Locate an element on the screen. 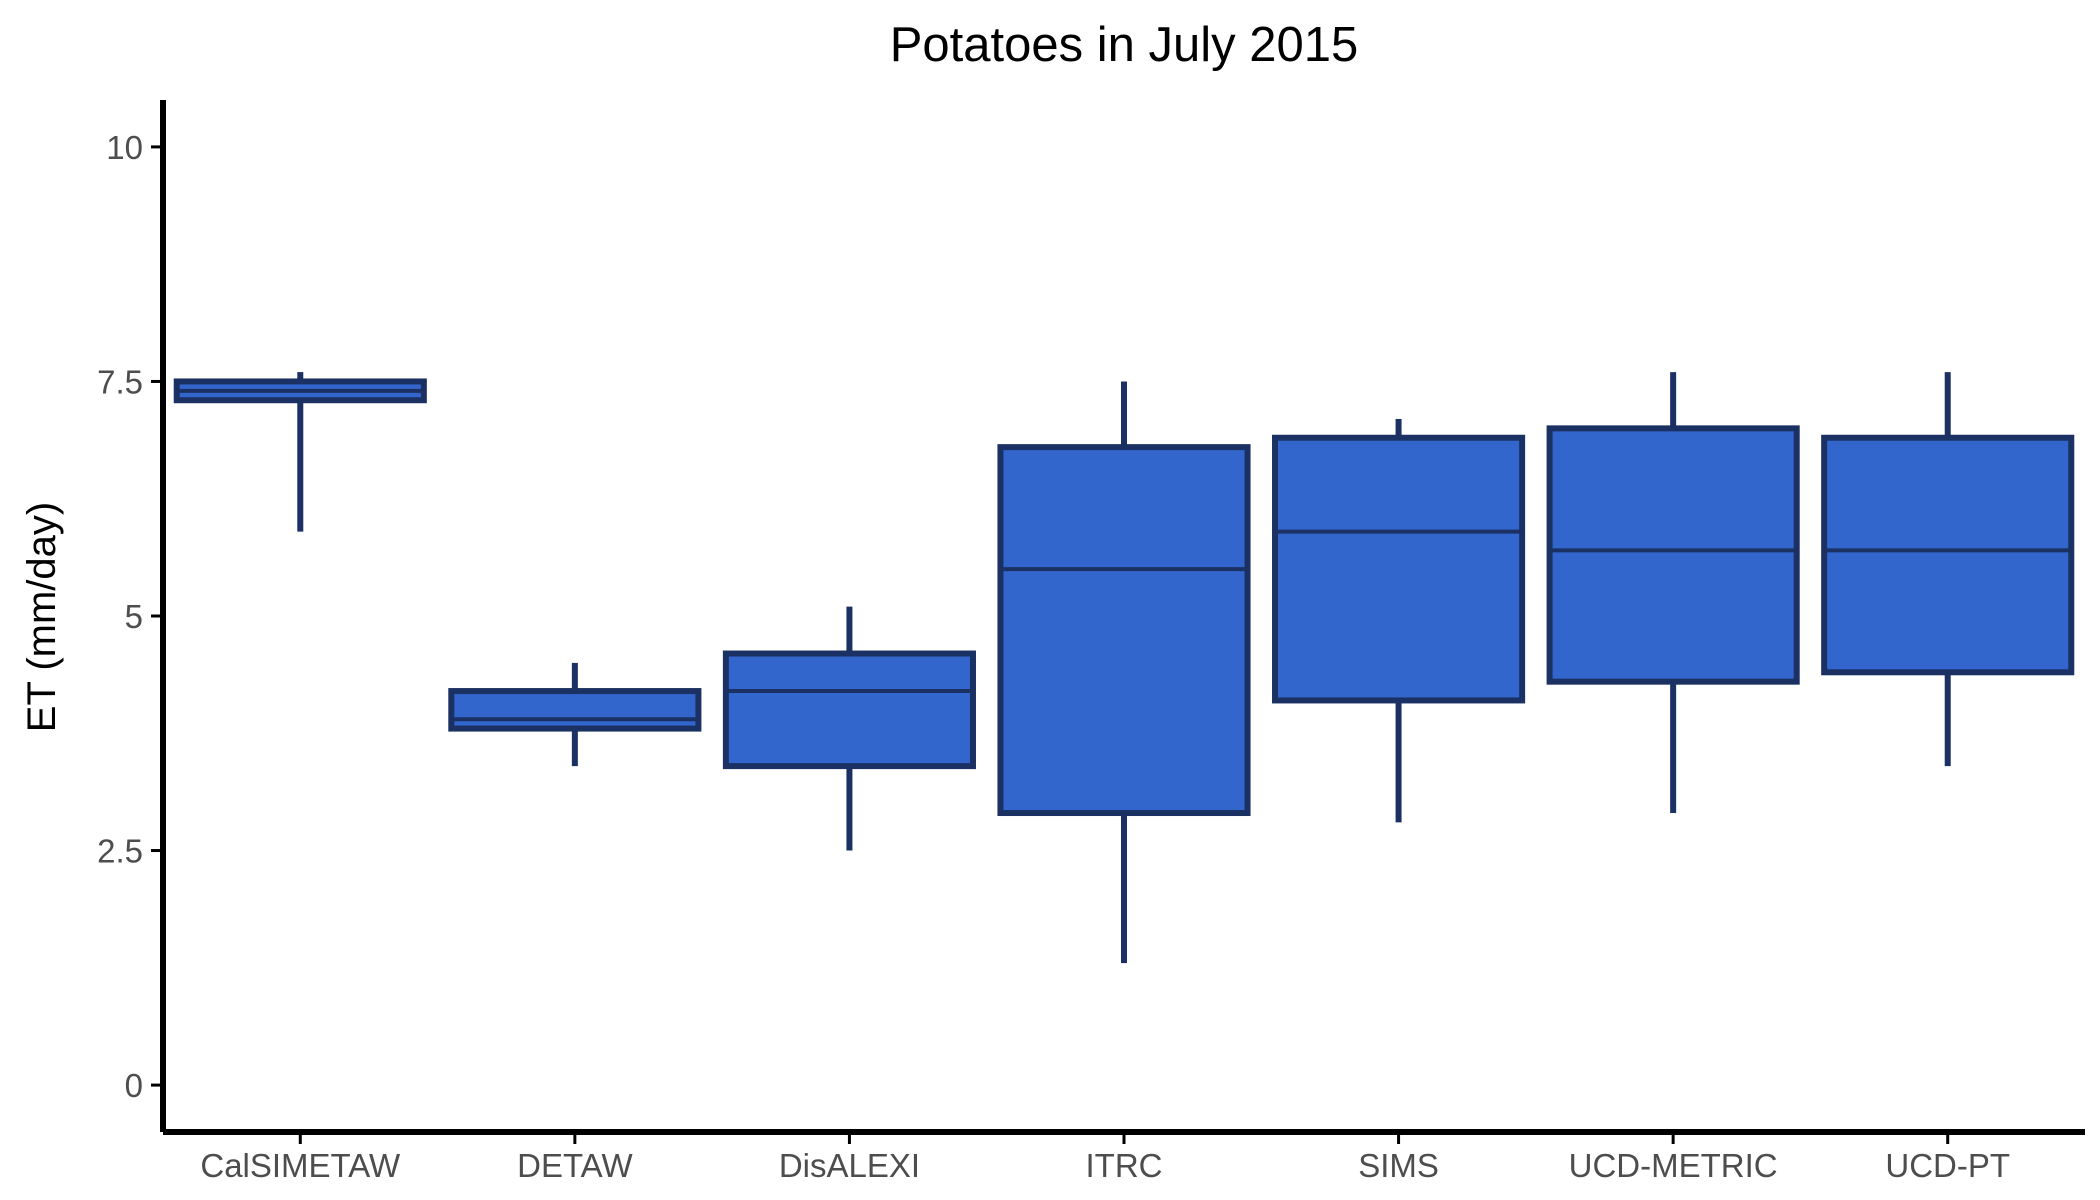  y-tick-label: 2.5 is located at coordinates (120, 851).